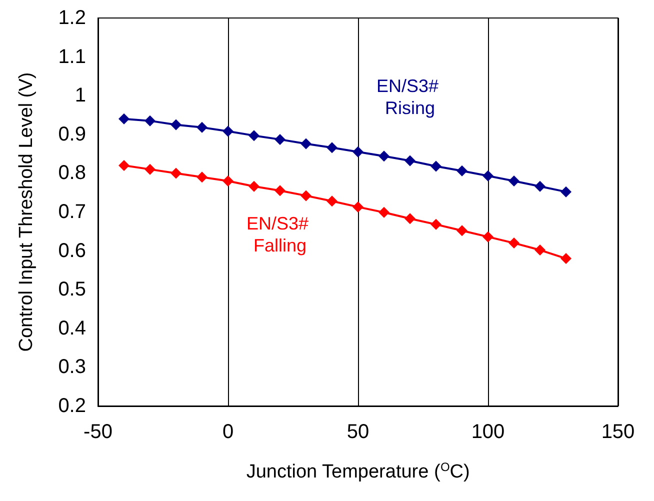 The height and width of the screenshot is (501, 654). I want to click on y-tick-label: 0.9, so click(72, 134).